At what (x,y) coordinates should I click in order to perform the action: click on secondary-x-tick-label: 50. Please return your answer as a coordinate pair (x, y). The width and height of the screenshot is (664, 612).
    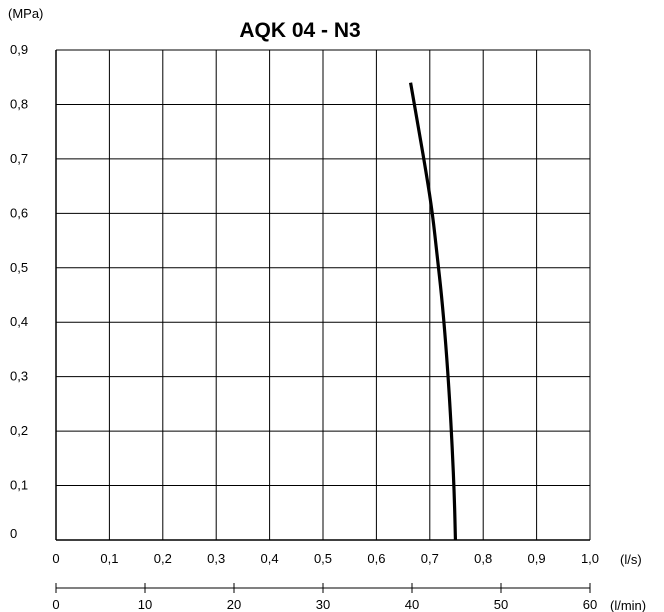
    Looking at the image, I should click on (501, 604).